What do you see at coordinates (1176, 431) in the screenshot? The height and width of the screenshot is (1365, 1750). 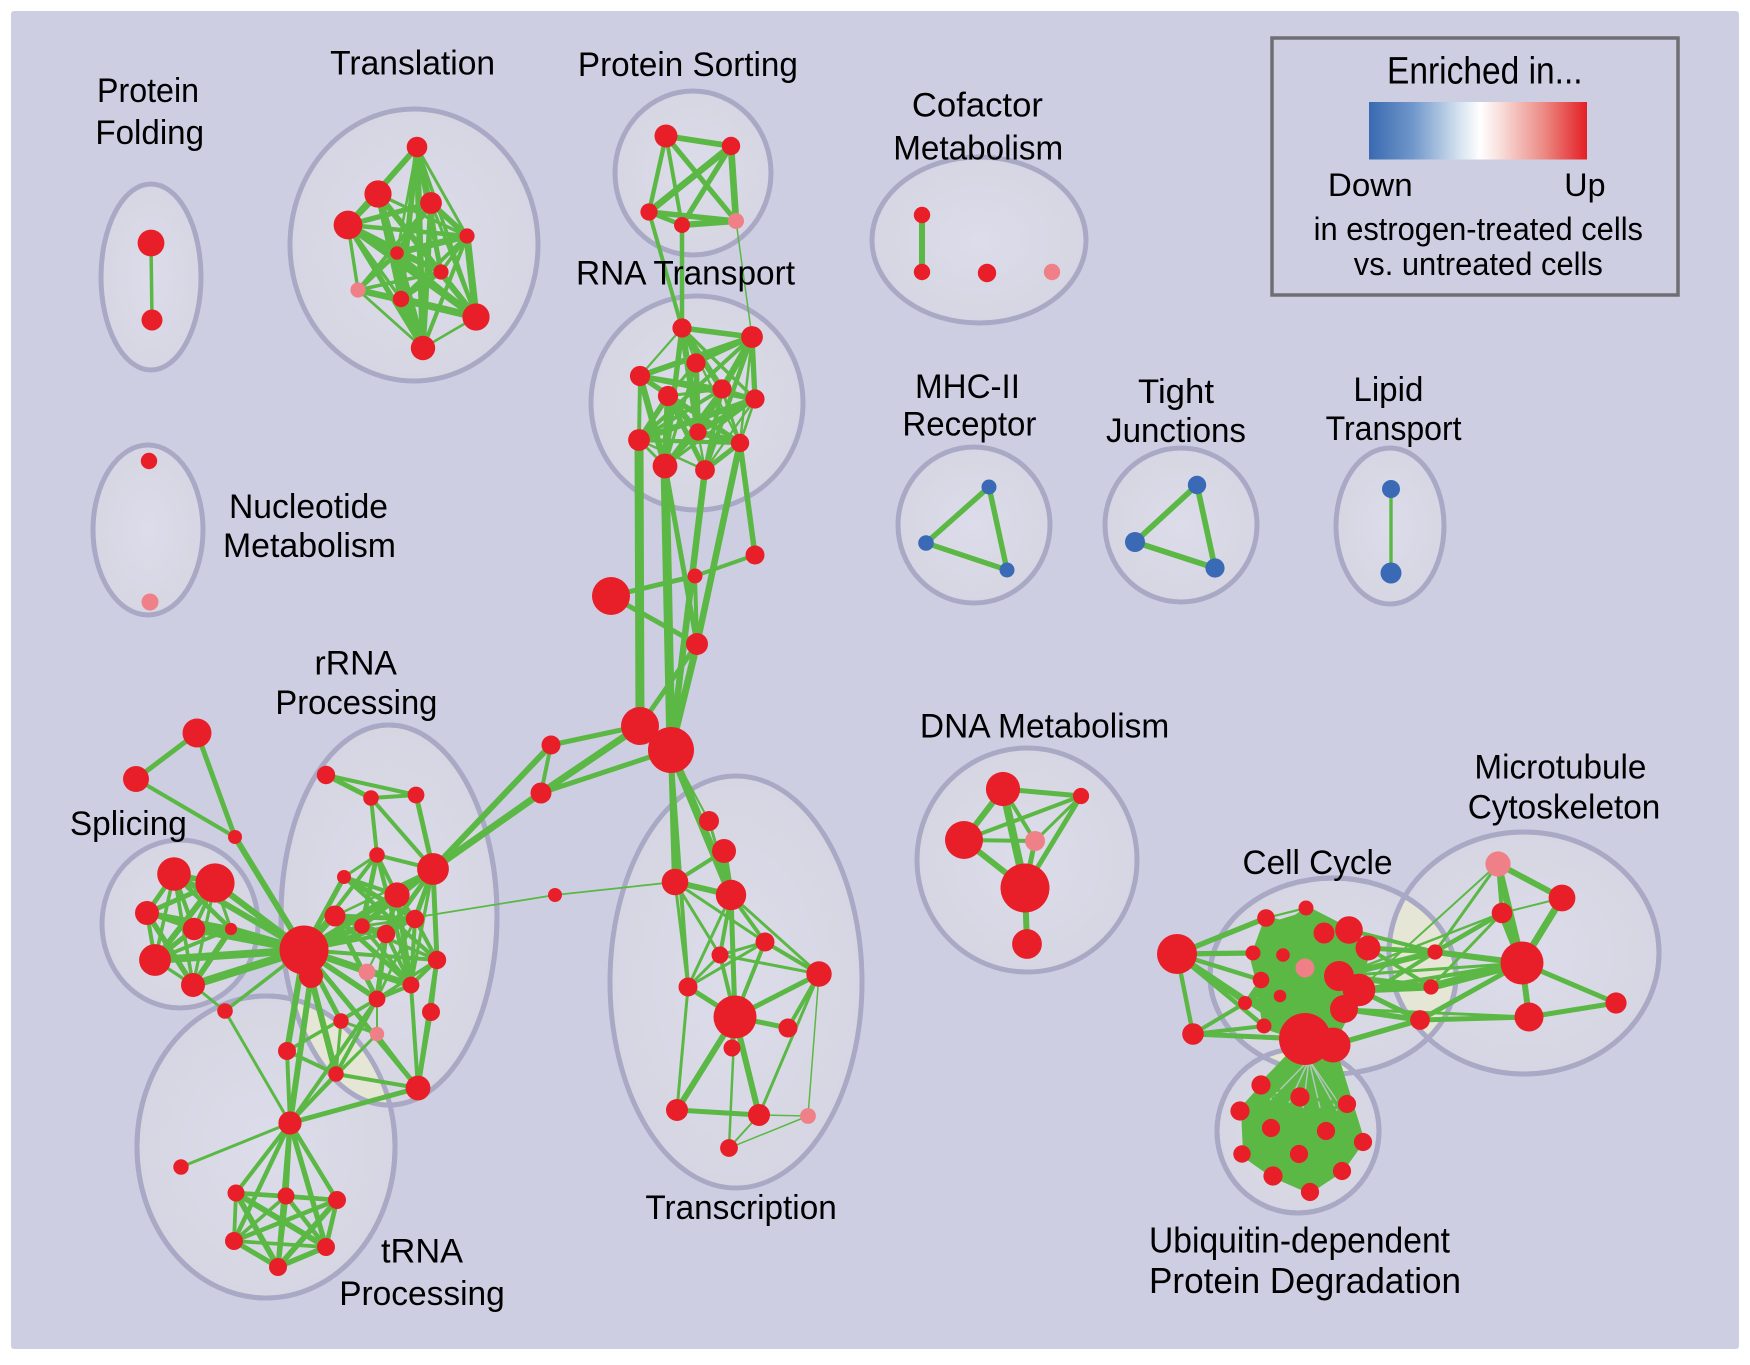 I see `svg-text: Junctions` at bounding box center [1176, 431].